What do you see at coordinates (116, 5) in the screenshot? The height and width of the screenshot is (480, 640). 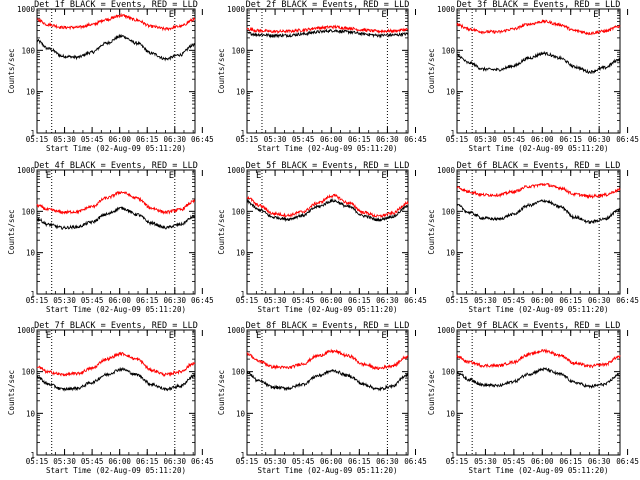 I see `panel-title: Det 1f BLACK = Events, RED = LLD` at bounding box center [116, 5].